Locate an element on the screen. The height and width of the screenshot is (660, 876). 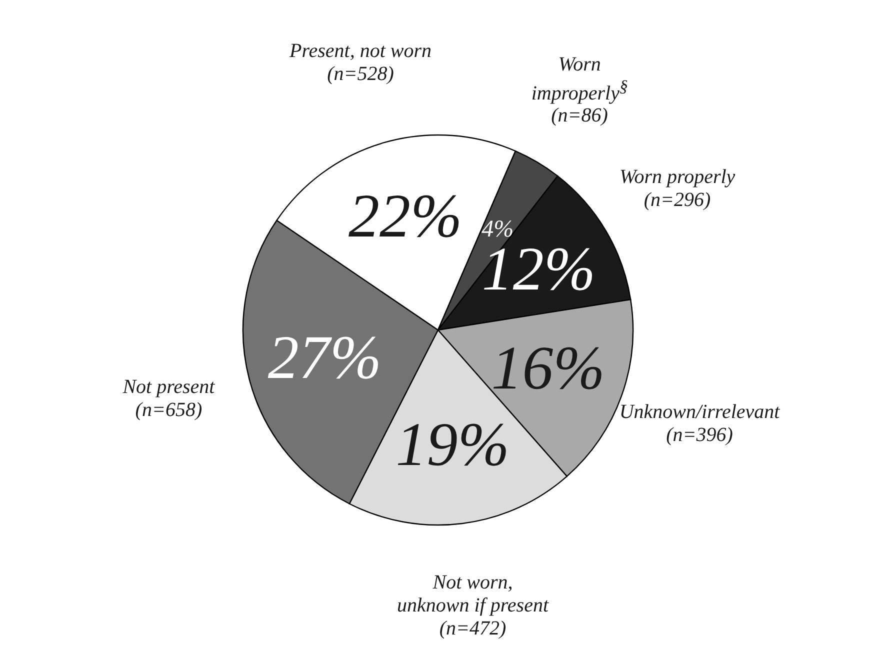
data-label: 27% is located at coordinates (325, 358).